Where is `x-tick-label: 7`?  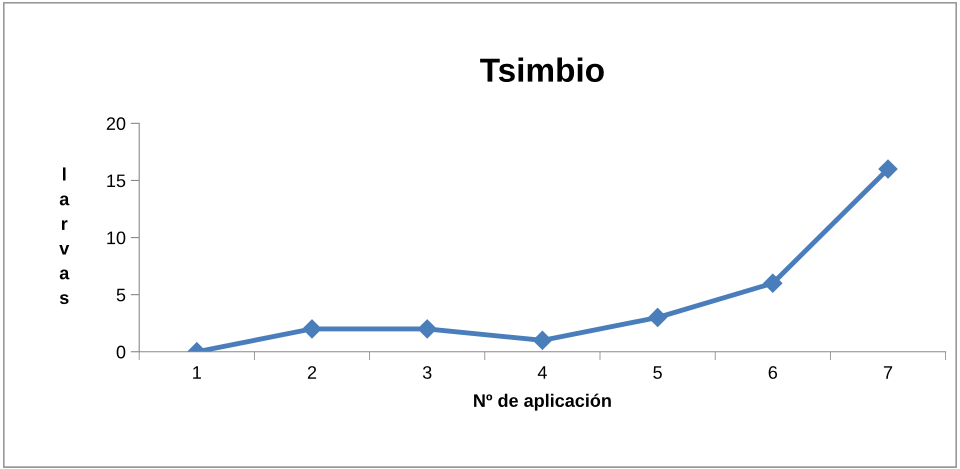 x-tick-label: 7 is located at coordinates (888, 372).